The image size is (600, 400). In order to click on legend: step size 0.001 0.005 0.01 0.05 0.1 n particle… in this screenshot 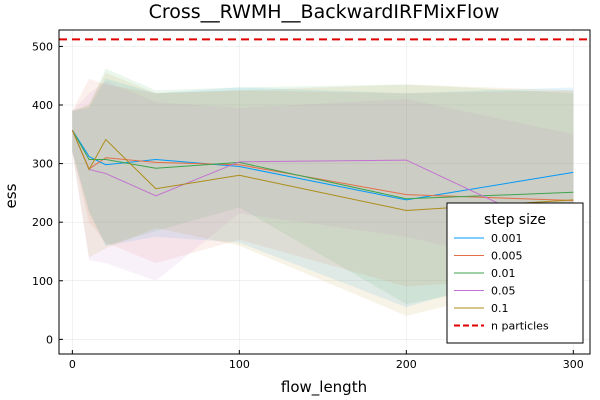, I will do `click(515, 273)`.